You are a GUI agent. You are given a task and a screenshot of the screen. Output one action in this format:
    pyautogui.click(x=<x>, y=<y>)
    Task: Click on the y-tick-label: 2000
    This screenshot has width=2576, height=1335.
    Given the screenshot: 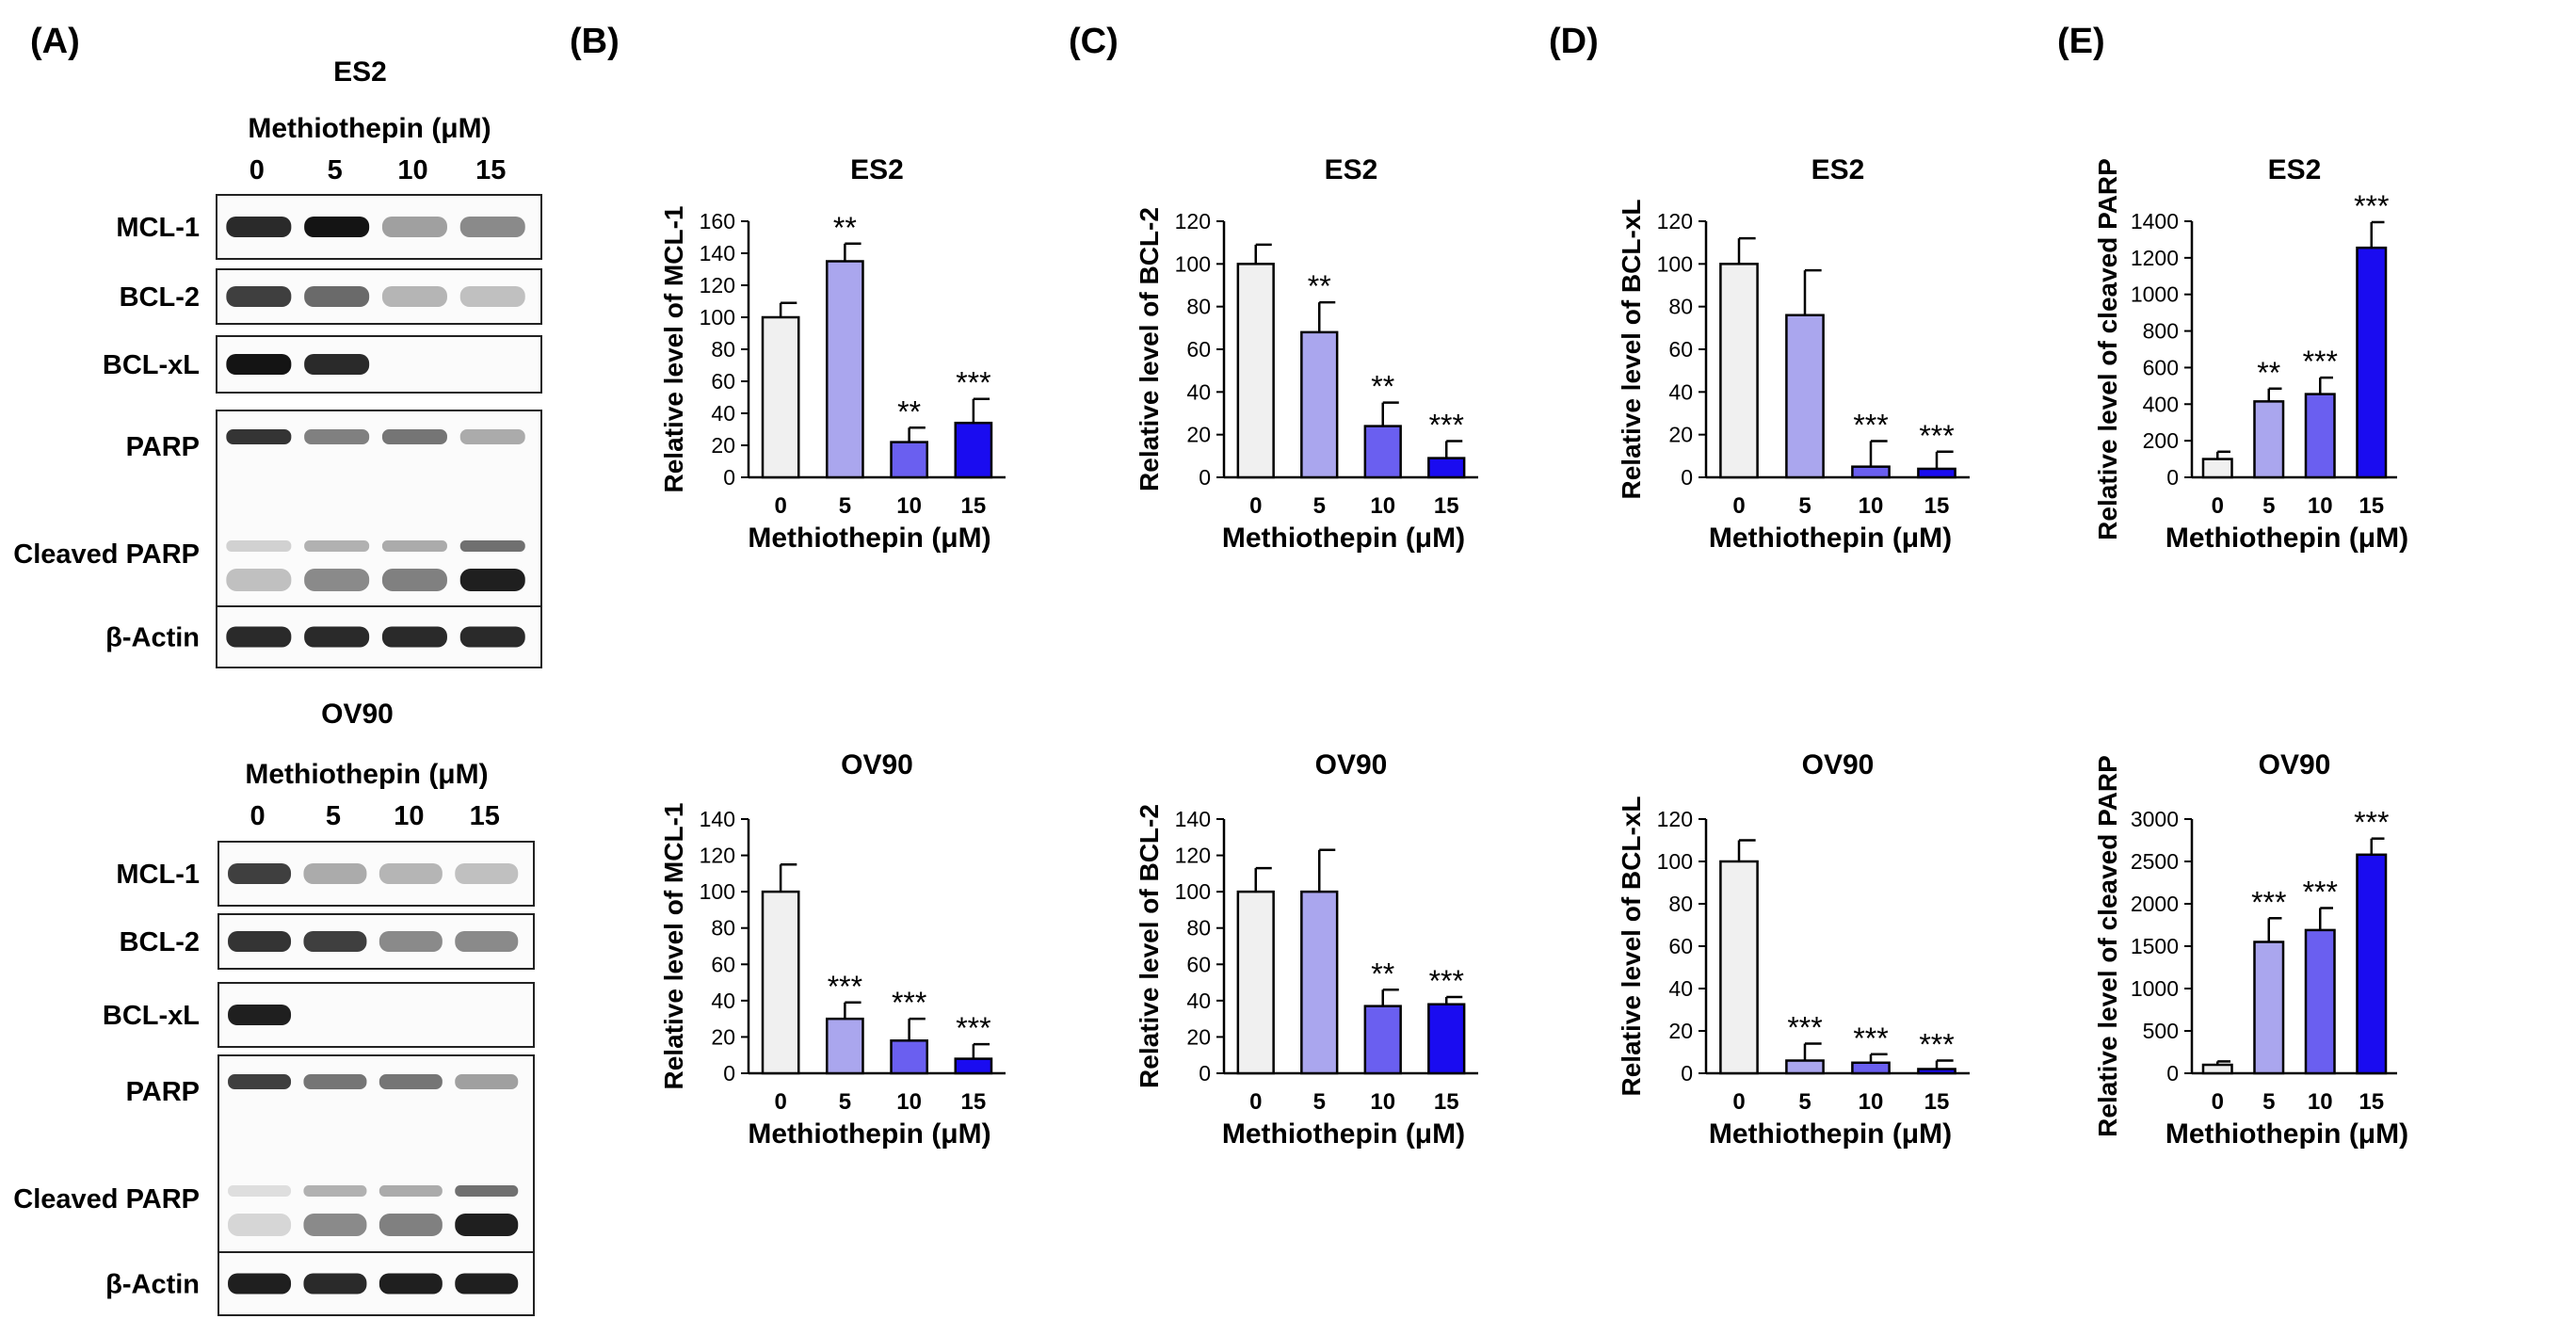 What is the action you would take?
    pyautogui.click(x=2155, y=904)
    